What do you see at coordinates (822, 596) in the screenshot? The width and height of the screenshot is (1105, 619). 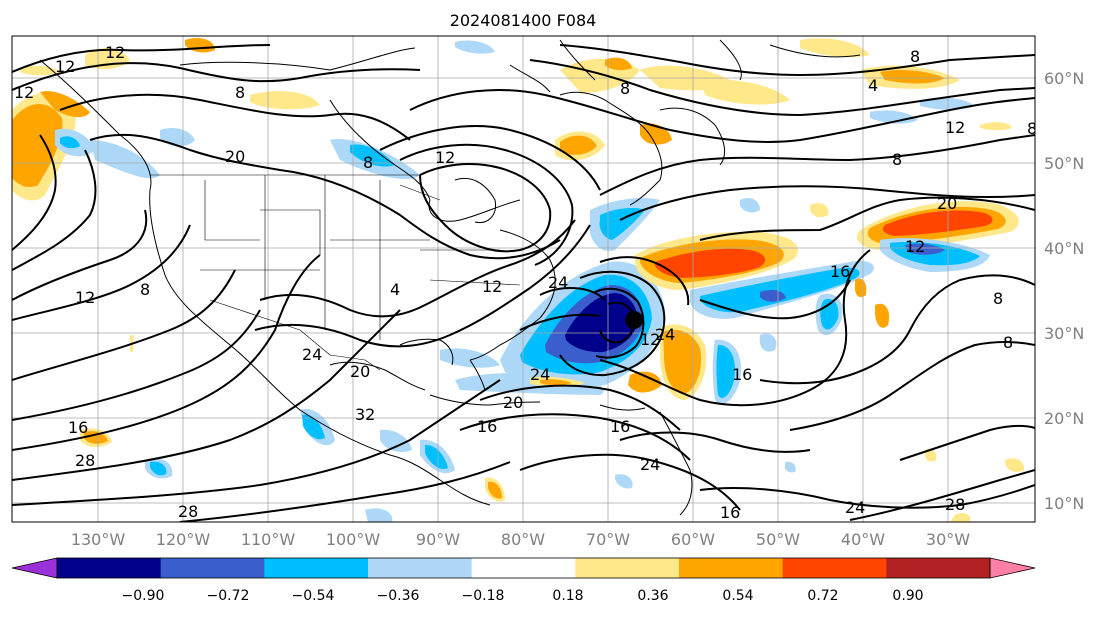 I see `colorbar-tick-label: 0.72` at bounding box center [822, 596].